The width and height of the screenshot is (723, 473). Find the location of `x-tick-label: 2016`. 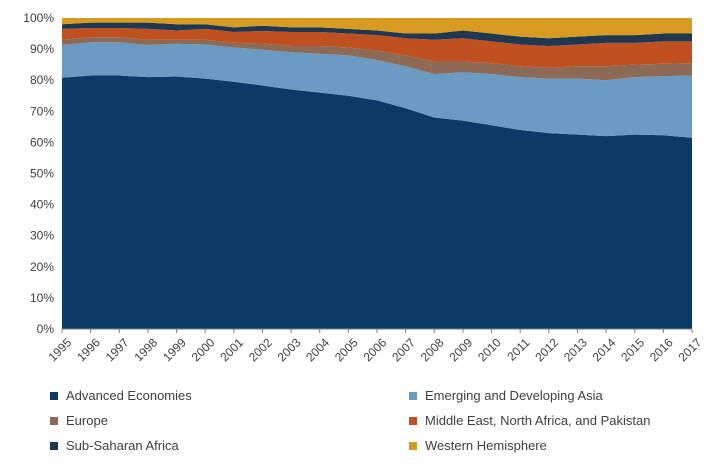

x-tick-label: 2016 is located at coordinates (661, 349).